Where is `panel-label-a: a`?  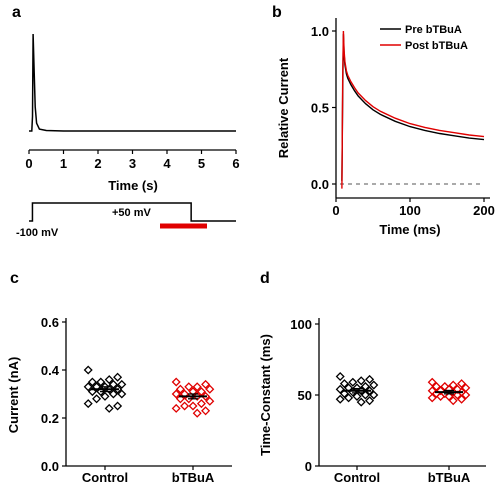 panel-label-a: a is located at coordinates (16, 12).